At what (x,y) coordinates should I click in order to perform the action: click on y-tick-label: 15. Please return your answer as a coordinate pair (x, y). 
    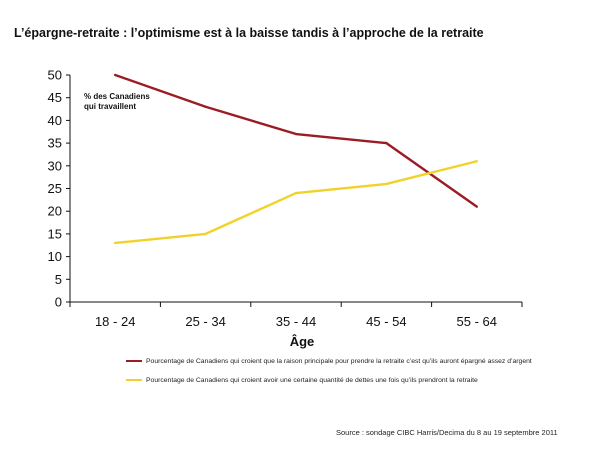
    Looking at the image, I should click on (55, 233).